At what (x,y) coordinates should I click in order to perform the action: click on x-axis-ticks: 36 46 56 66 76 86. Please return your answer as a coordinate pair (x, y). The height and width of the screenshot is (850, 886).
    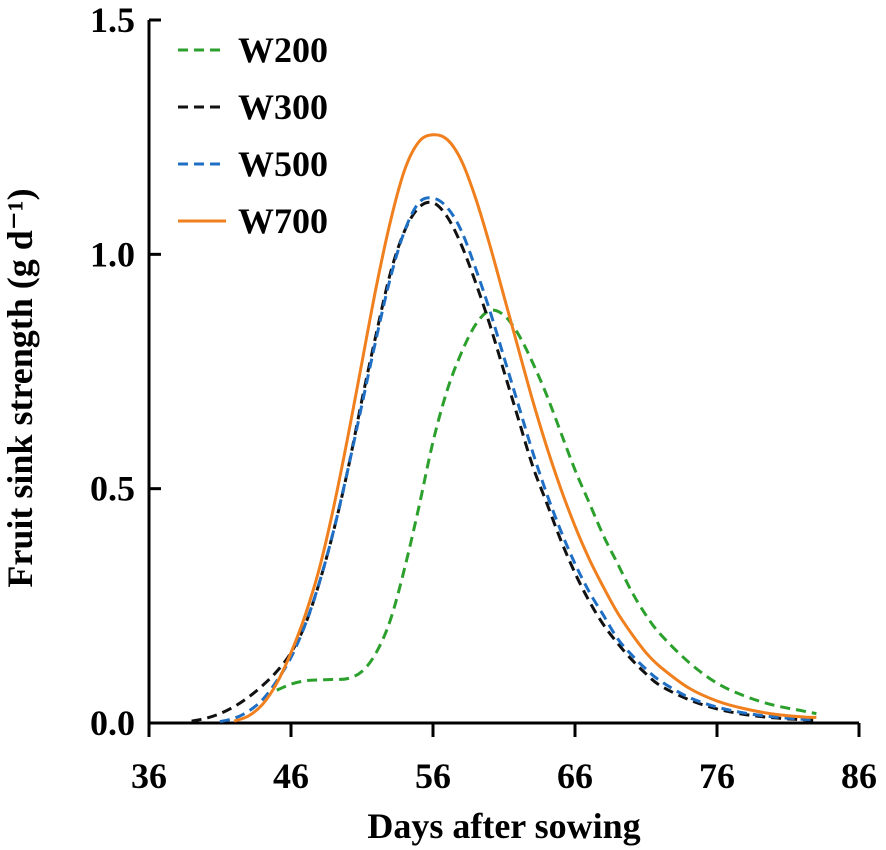
    Looking at the image, I should click on (504, 759).